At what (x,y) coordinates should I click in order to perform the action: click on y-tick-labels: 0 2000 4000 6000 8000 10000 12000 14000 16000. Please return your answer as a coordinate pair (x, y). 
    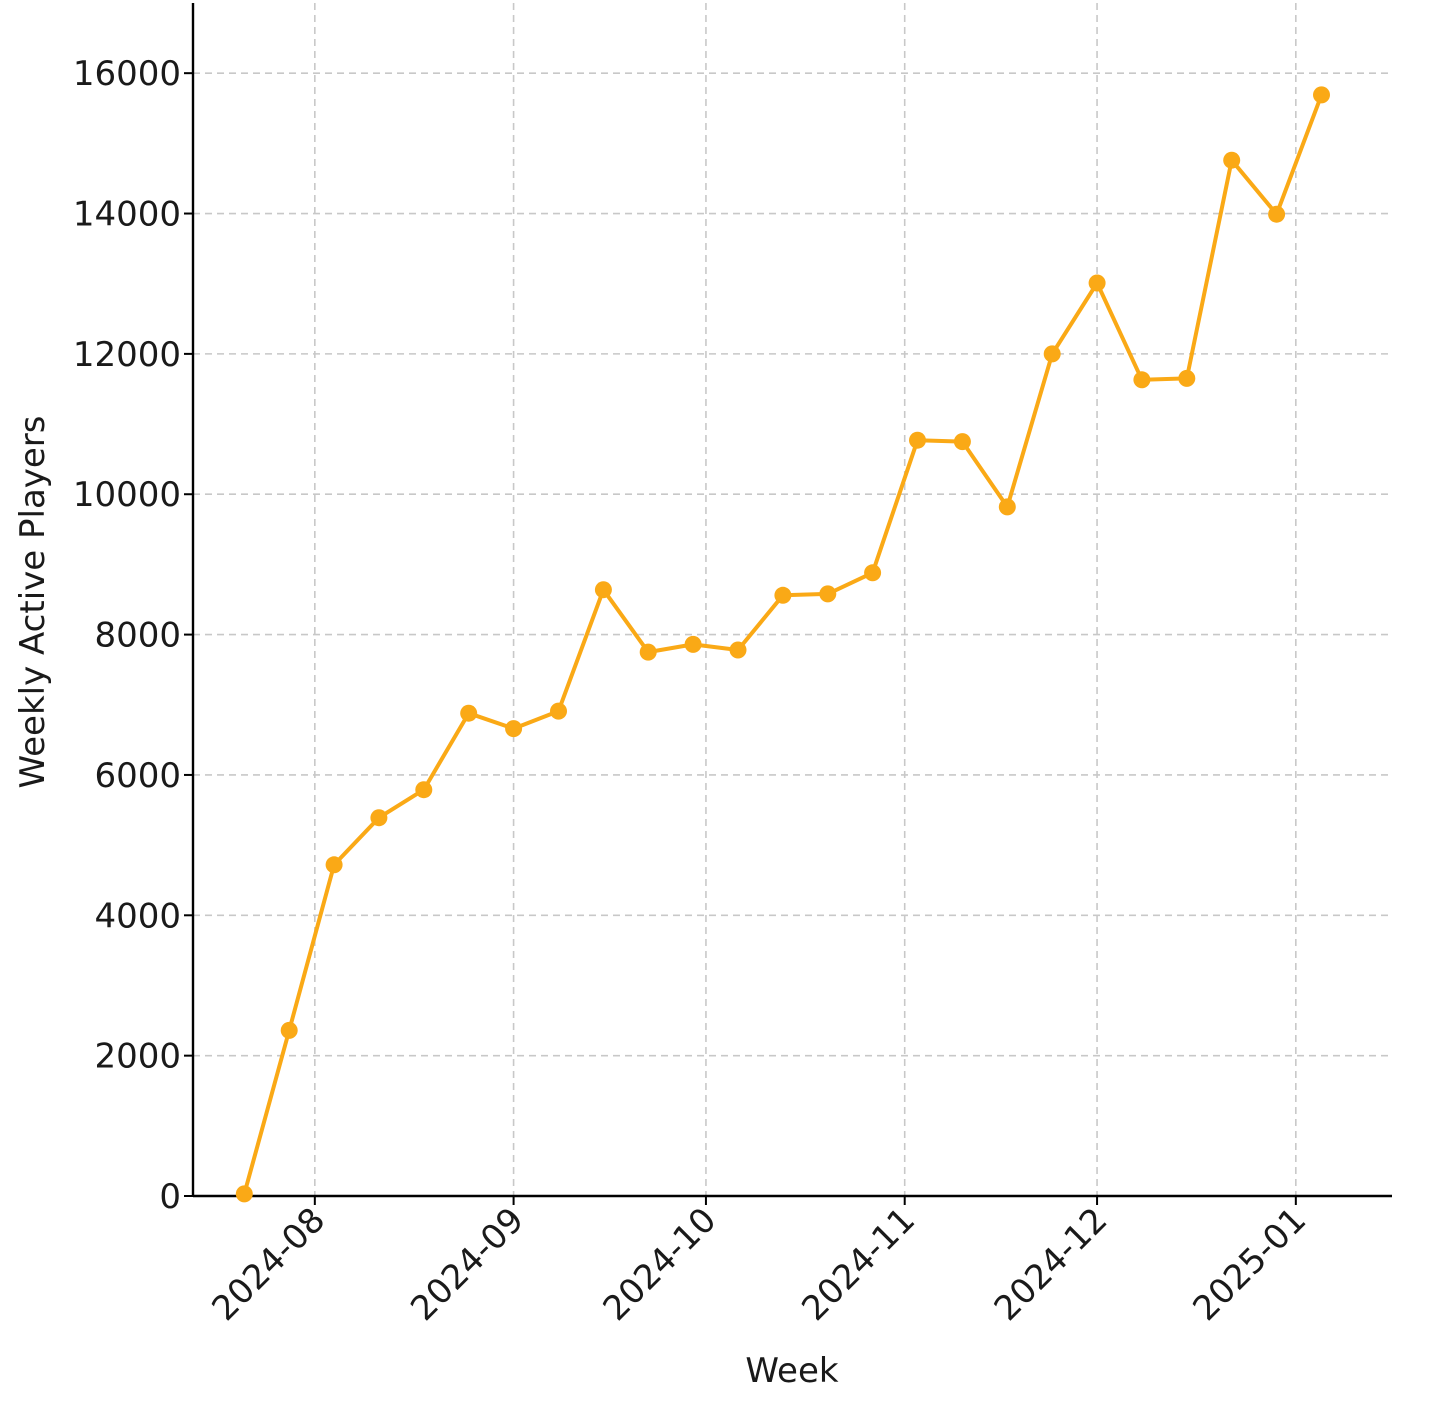
    Looking at the image, I should click on (127, 635).